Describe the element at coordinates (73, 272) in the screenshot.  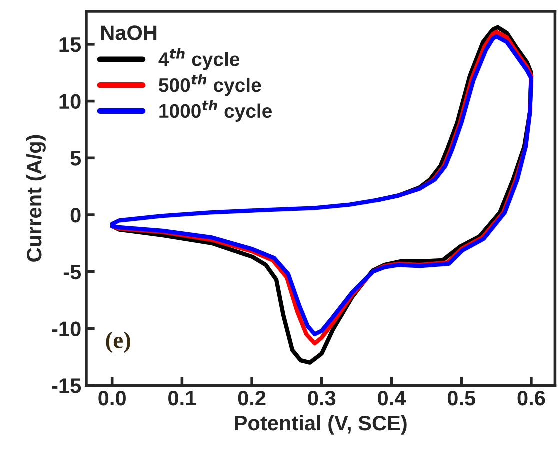
I see `y-tick-label: -5` at that location.